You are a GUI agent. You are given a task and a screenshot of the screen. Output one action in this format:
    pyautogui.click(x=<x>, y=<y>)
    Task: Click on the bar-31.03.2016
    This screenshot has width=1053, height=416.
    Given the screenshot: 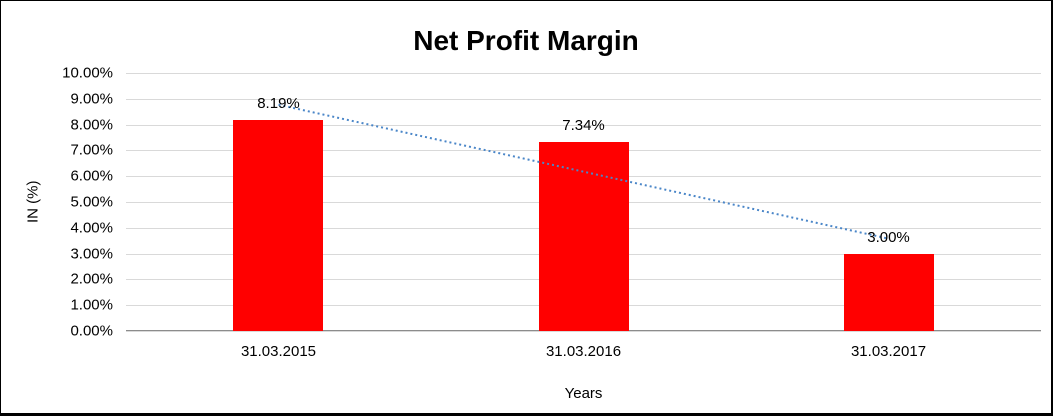 What is the action you would take?
    pyautogui.click(x=583, y=236)
    